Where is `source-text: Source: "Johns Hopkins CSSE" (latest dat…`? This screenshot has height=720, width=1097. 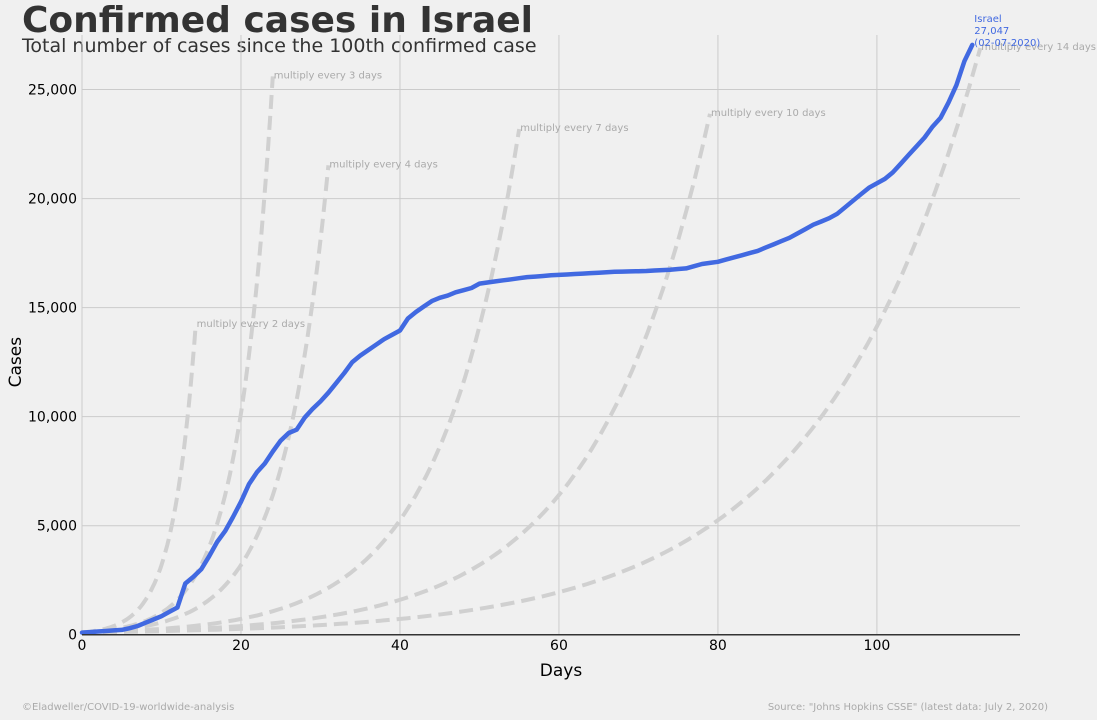
source-text: Source: "Johns Hopkins CSSE" (latest dat… is located at coordinates (907, 707).